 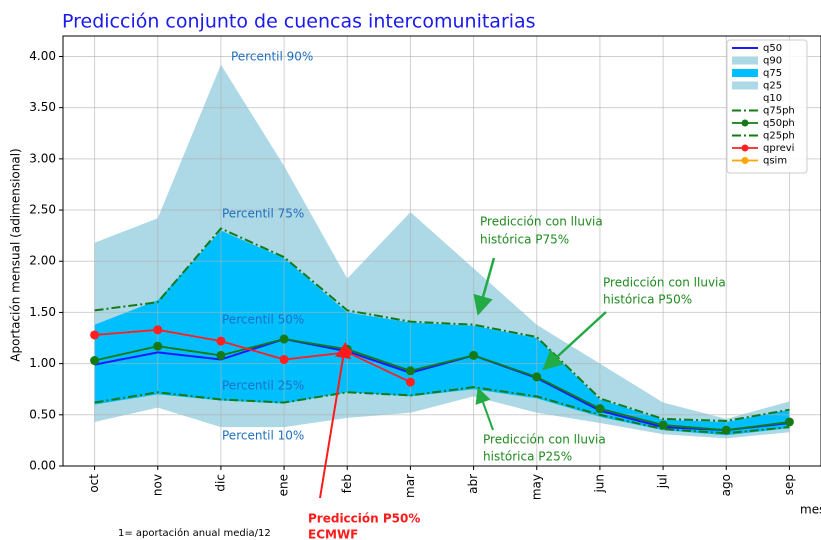 I want to click on x-tick-label: ene, so click(x=284, y=485).